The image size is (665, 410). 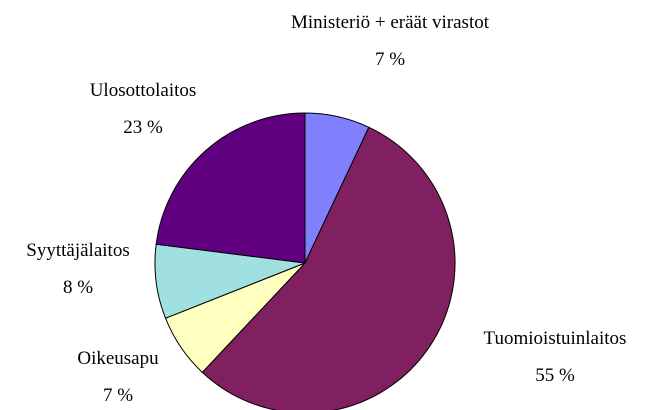 I want to click on category-name: Ministeriö + eräät virastot, so click(x=390, y=22).